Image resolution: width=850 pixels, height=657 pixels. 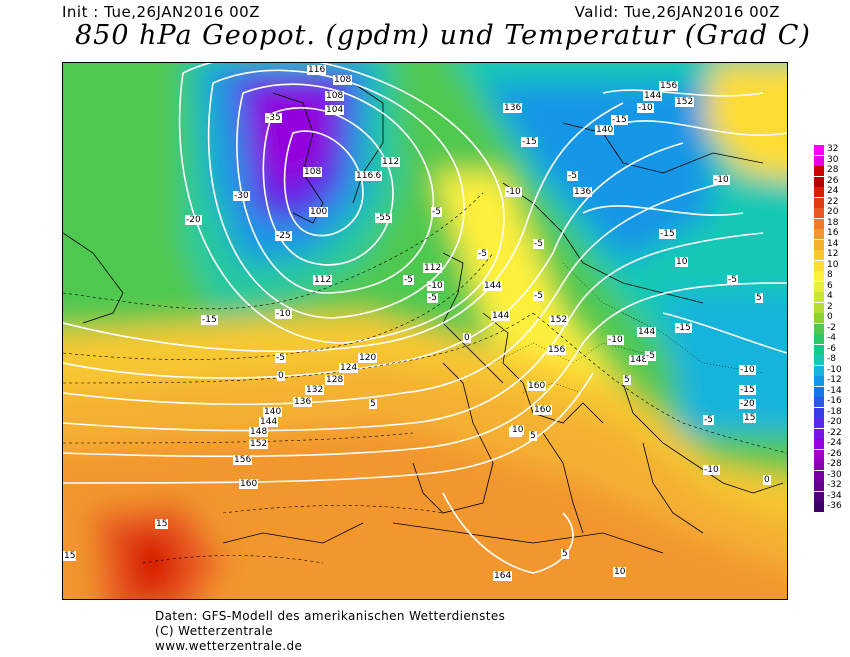 What do you see at coordinates (834, 485) in the screenshot?
I see `legend-value: -32` at bounding box center [834, 485].